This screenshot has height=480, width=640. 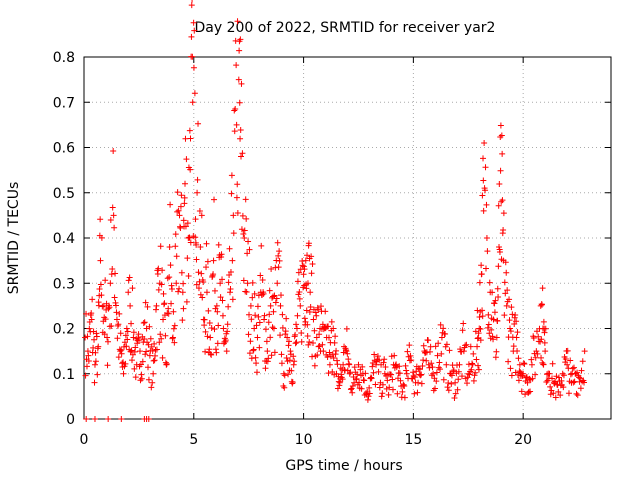 What do you see at coordinates (64, 375) in the screenshot?
I see `y-tick-label: 0.1` at bounding box center [64, 375].